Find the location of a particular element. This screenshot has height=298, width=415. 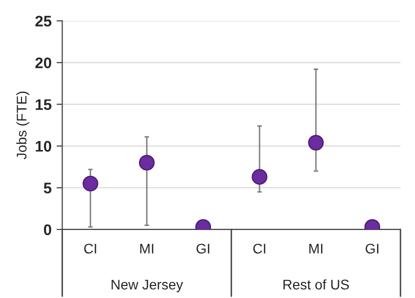

y-tick-label: 0 is located at coordinates (48, 230).